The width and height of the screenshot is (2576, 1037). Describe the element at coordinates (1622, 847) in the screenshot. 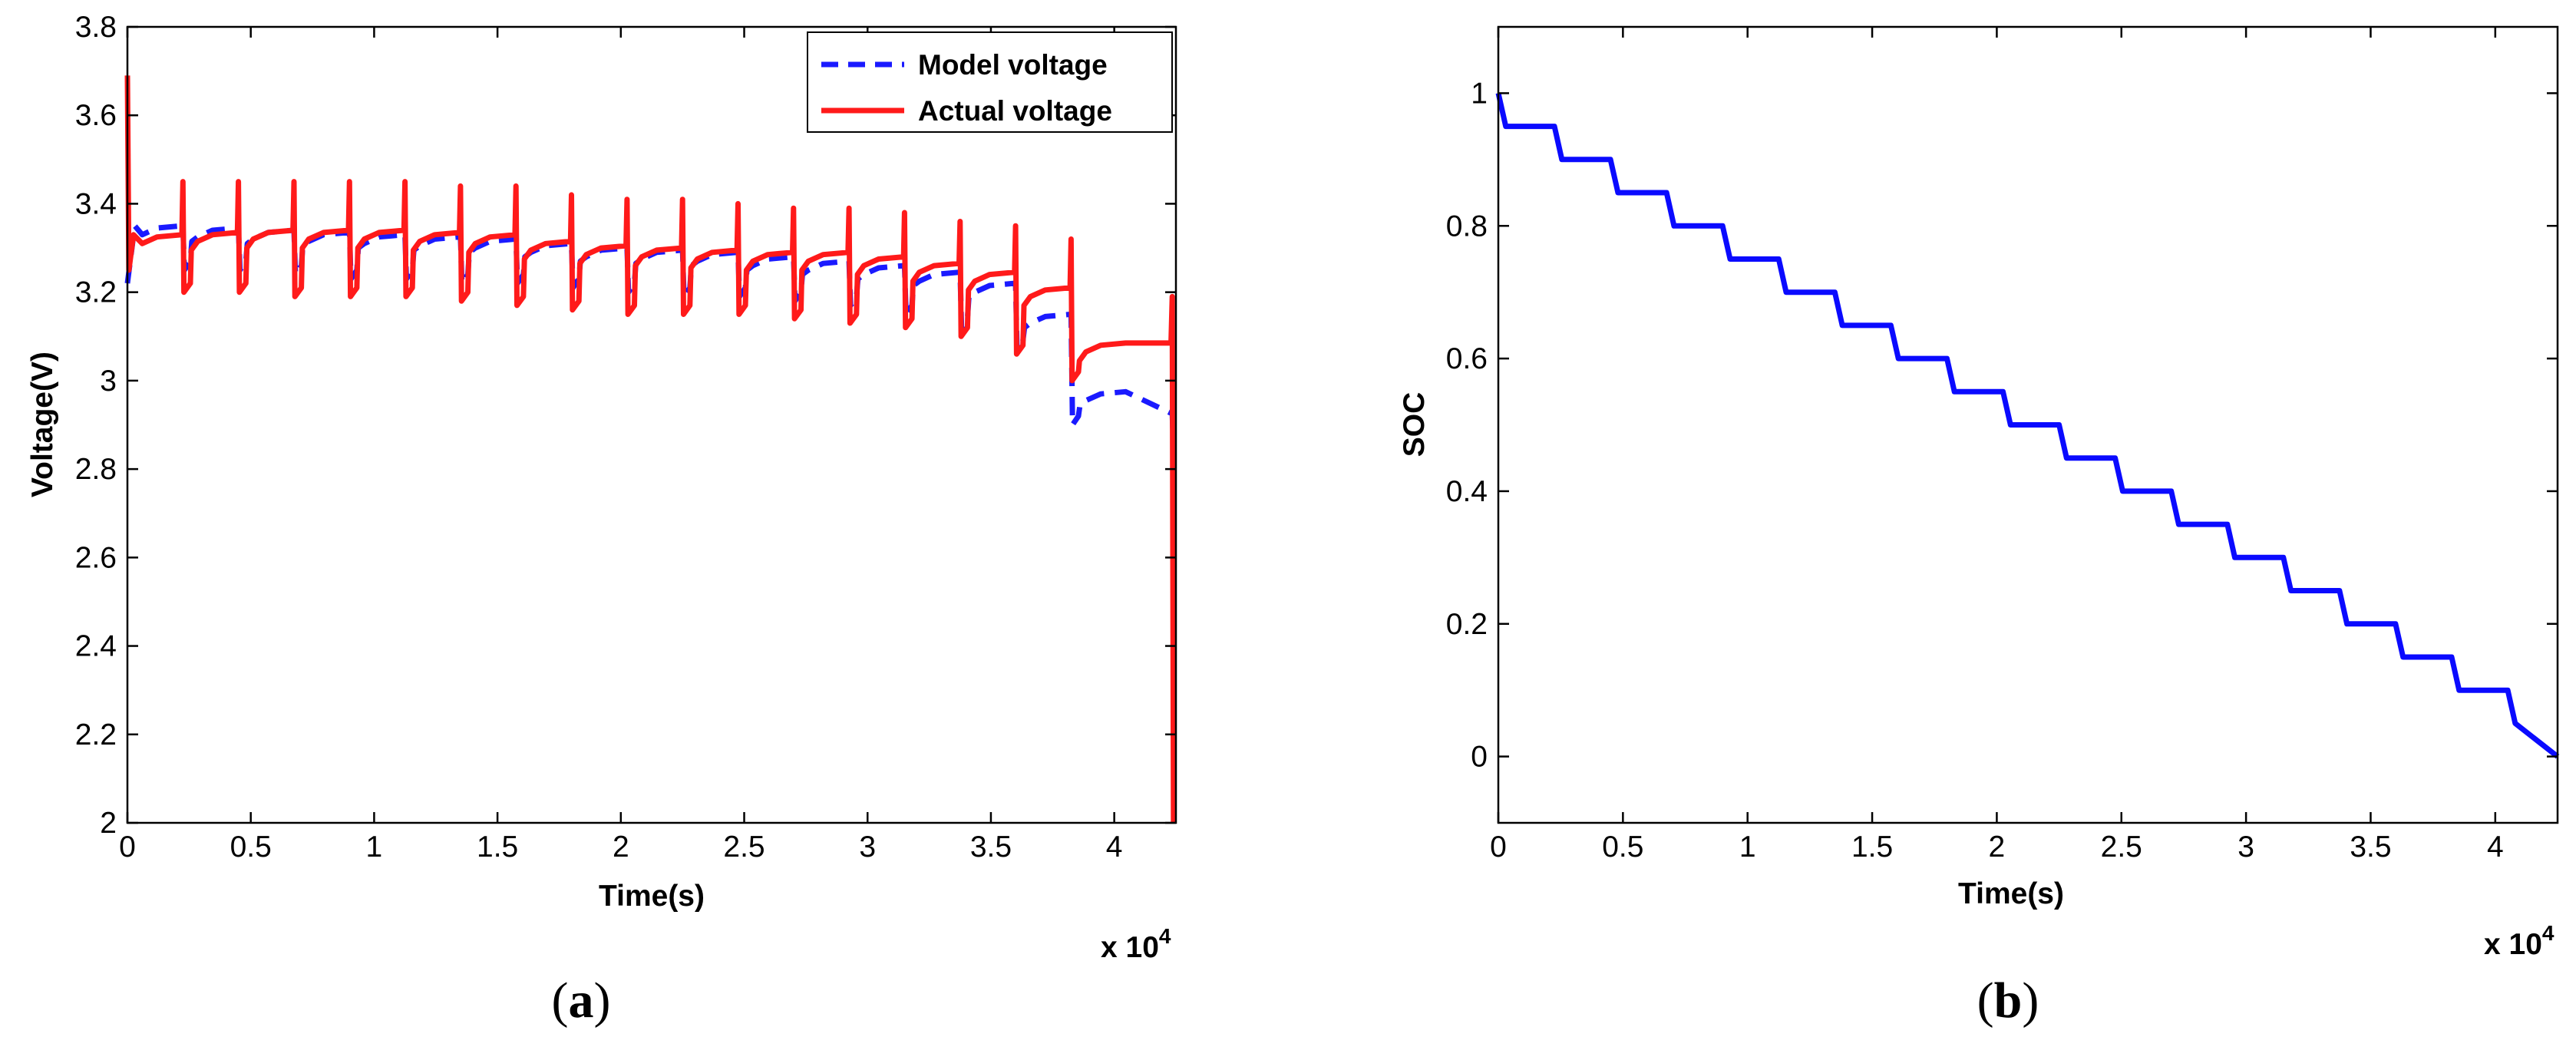

I see `panel-b-xtick-label: 0.5` at that location.